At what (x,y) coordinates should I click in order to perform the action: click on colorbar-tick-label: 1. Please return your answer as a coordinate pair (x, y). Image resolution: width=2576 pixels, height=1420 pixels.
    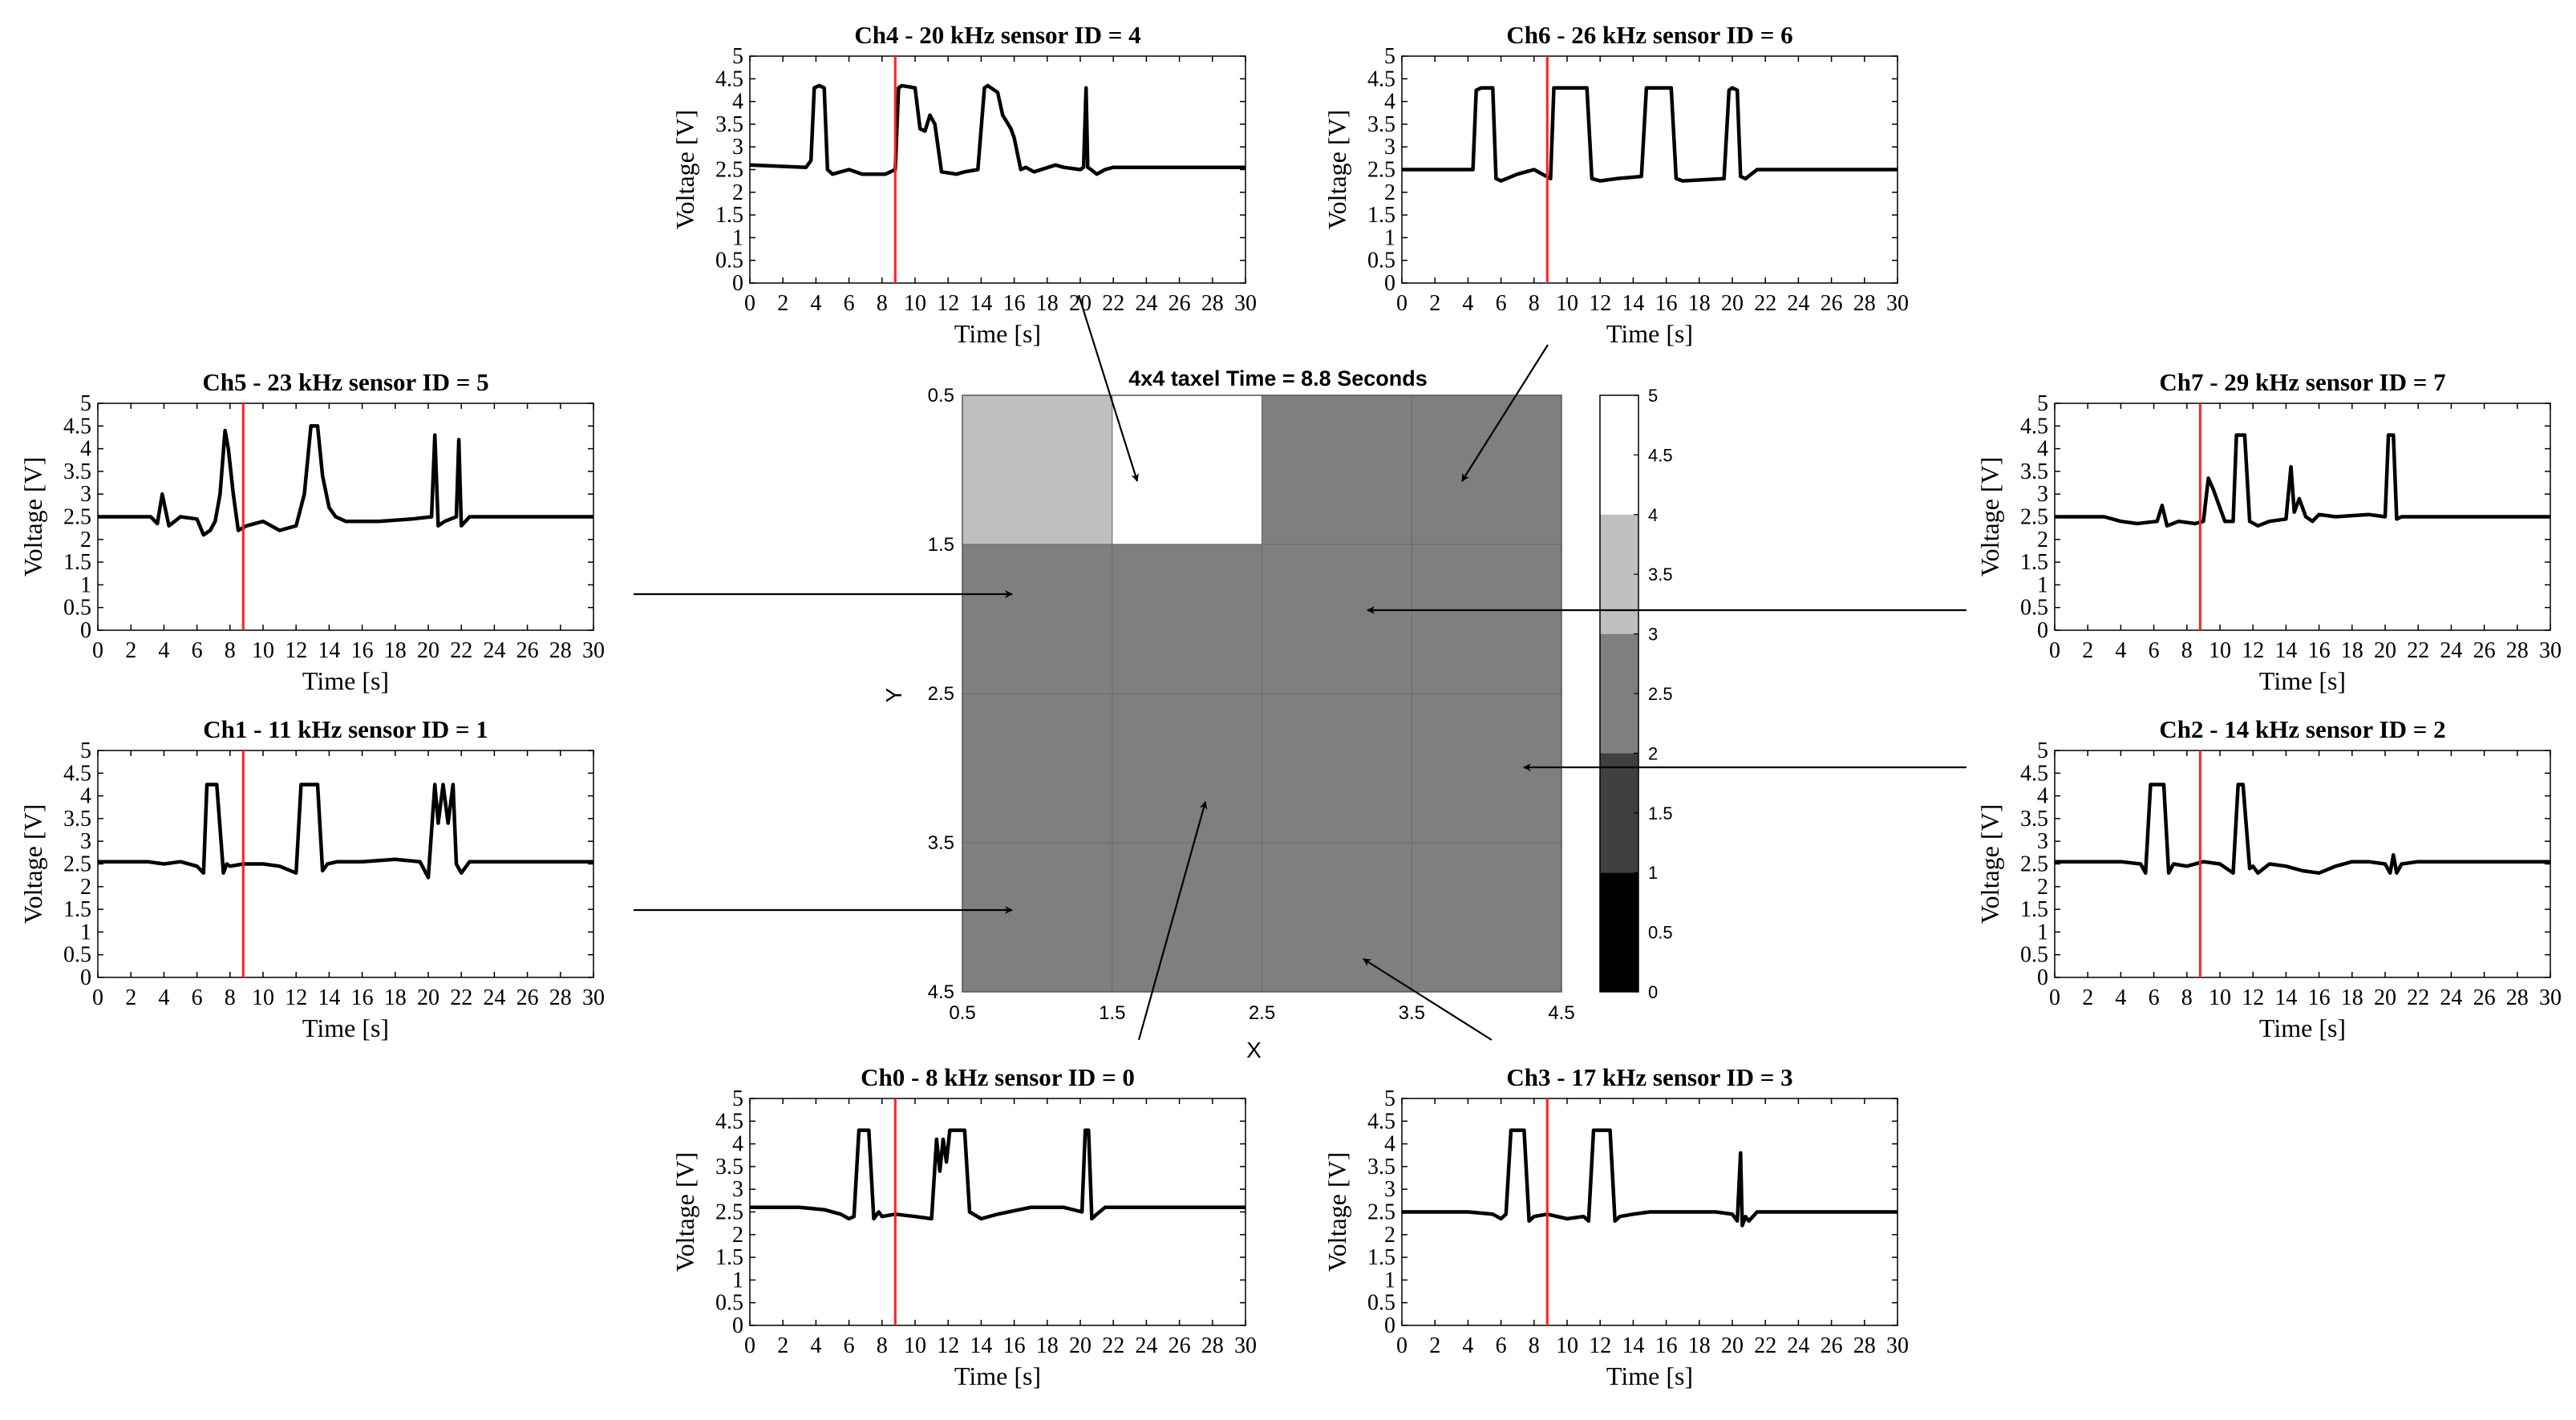
    Looking at the image, I should click on (1653, 873).